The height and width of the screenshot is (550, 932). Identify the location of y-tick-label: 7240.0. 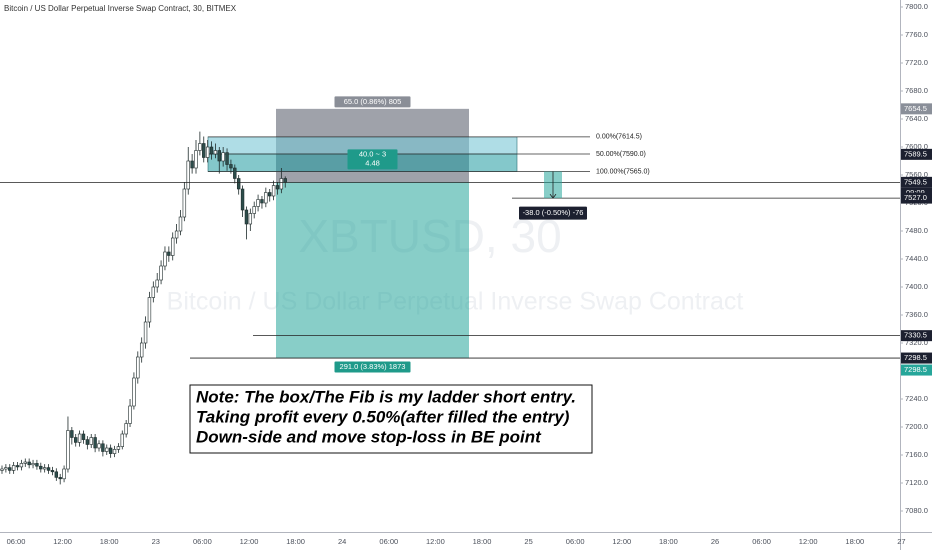
(916, 398).